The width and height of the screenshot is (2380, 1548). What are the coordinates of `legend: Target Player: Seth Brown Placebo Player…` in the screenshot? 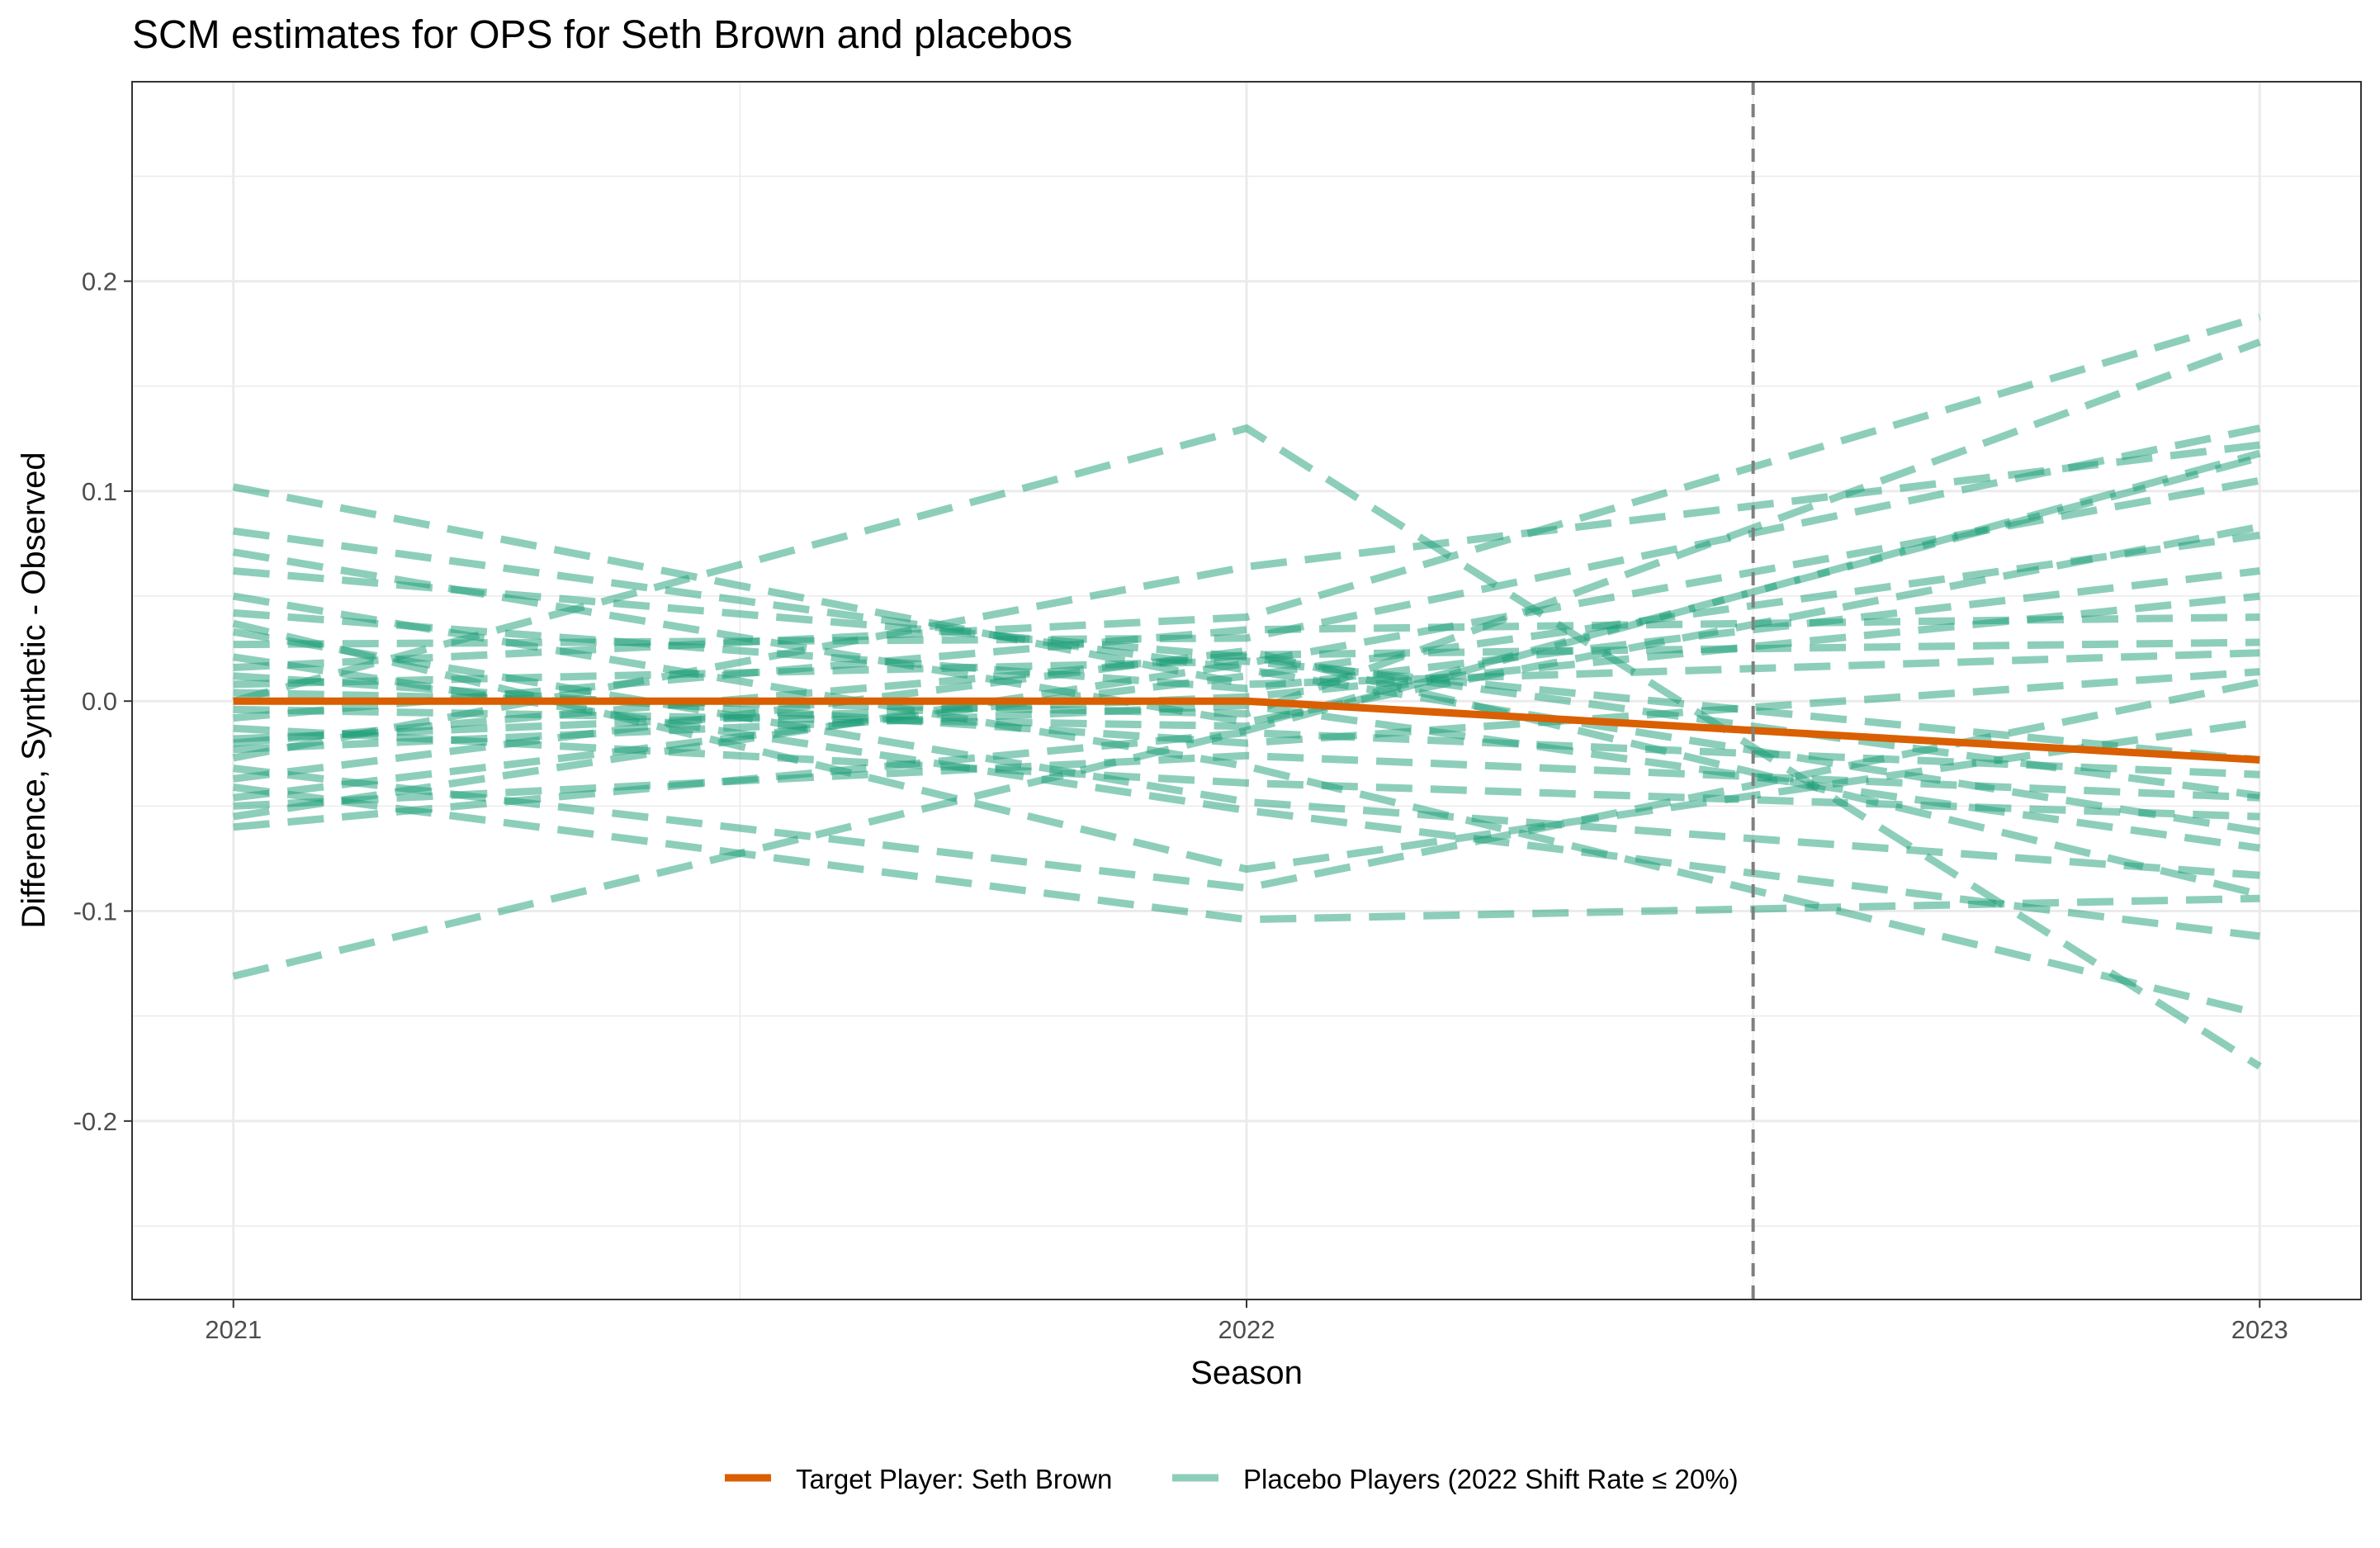 It's located at (1232, 1479).